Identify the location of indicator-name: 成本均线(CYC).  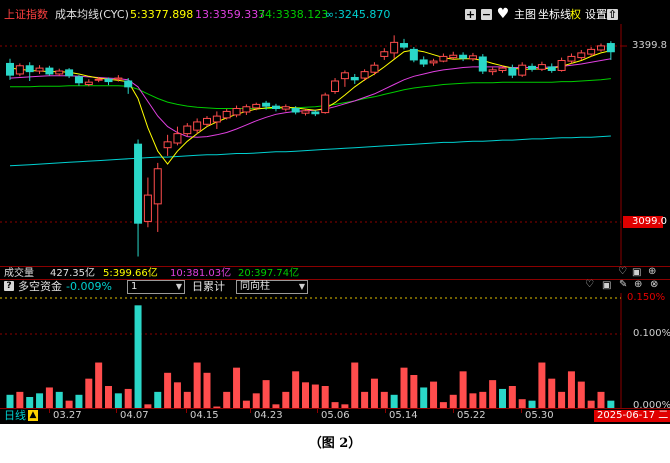
(92, 14).